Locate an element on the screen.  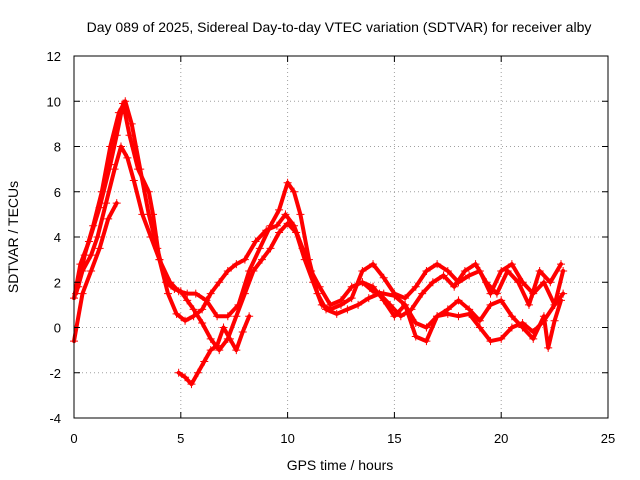
x-tick-label: 15 is located at coordinates (394, 438).